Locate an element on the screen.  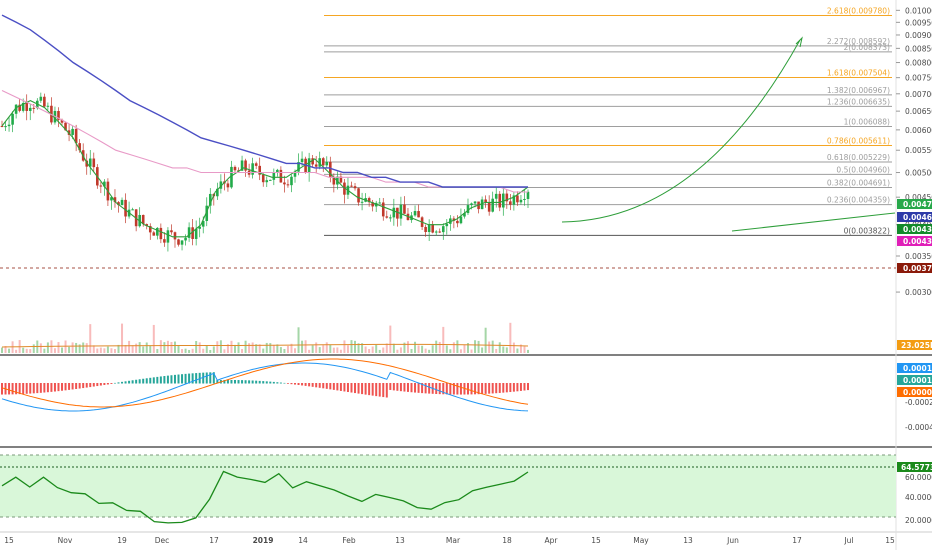
projection-curve is located at coordinates (681, 131).